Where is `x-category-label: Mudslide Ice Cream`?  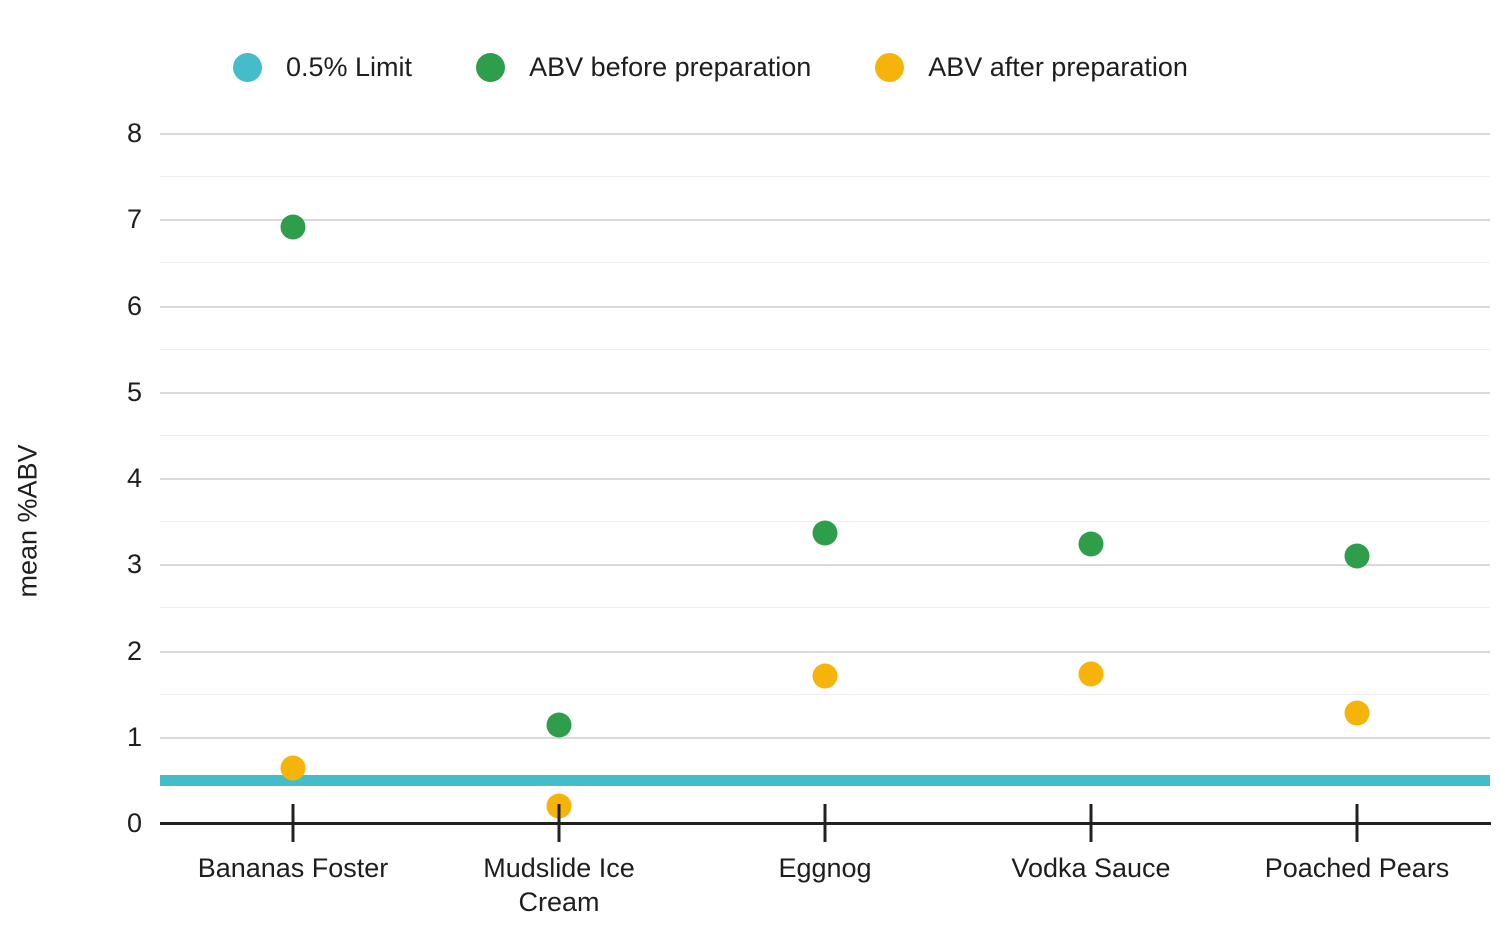 x-category-label: Mudslide Ice Cream is located at coordinates (559, 885).